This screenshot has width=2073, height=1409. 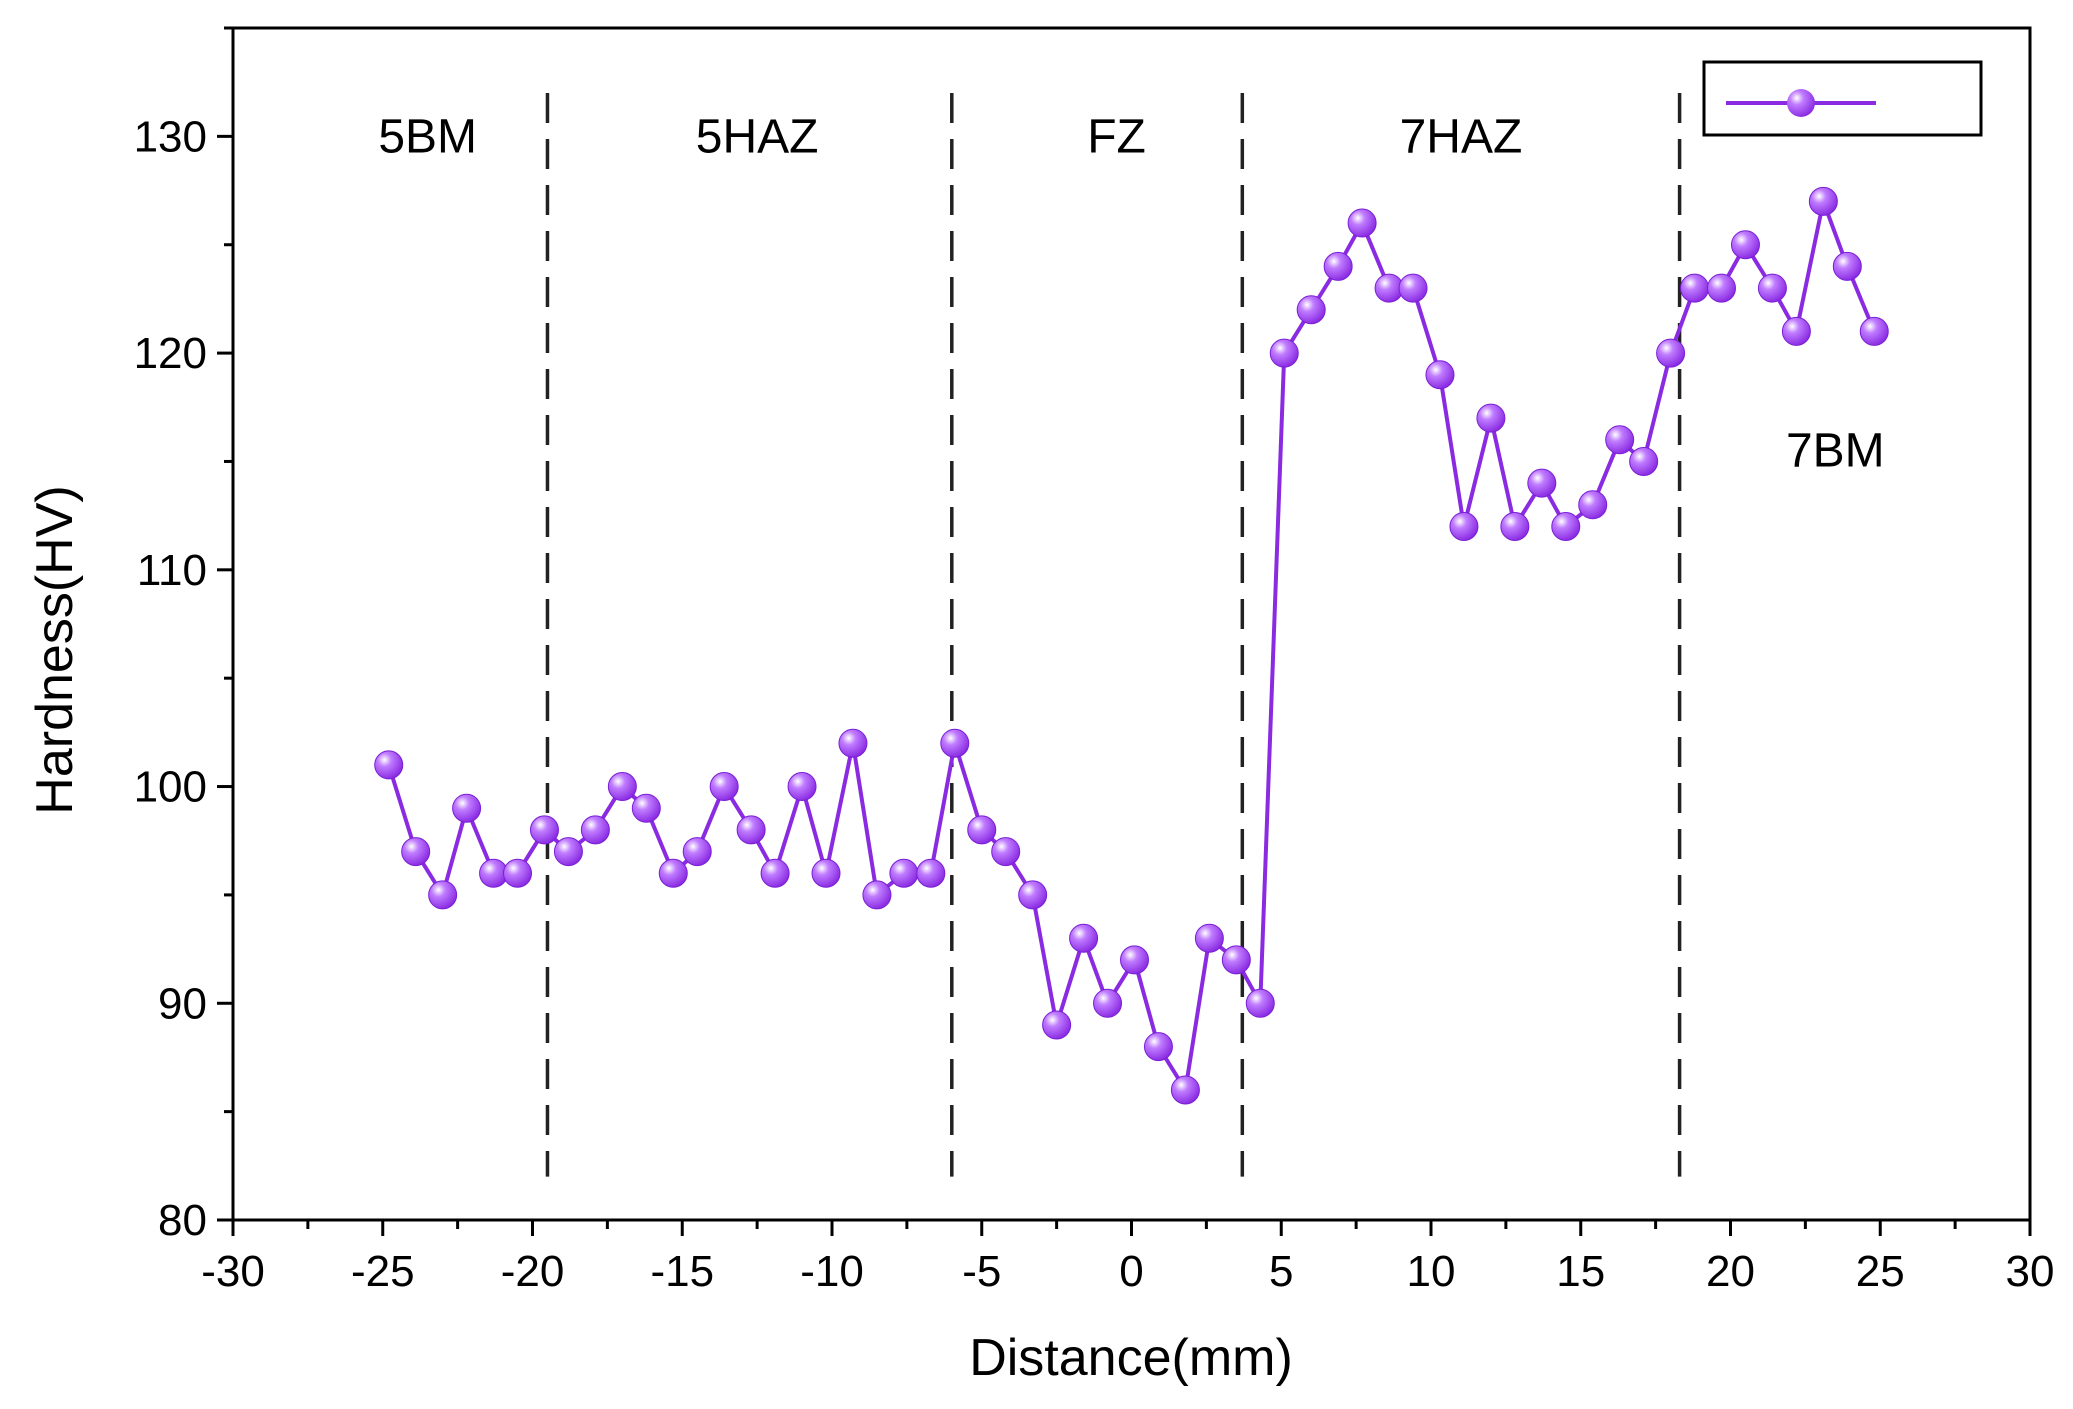 I want to click on x-tick-label: -15, so click(x=682, y=1271).